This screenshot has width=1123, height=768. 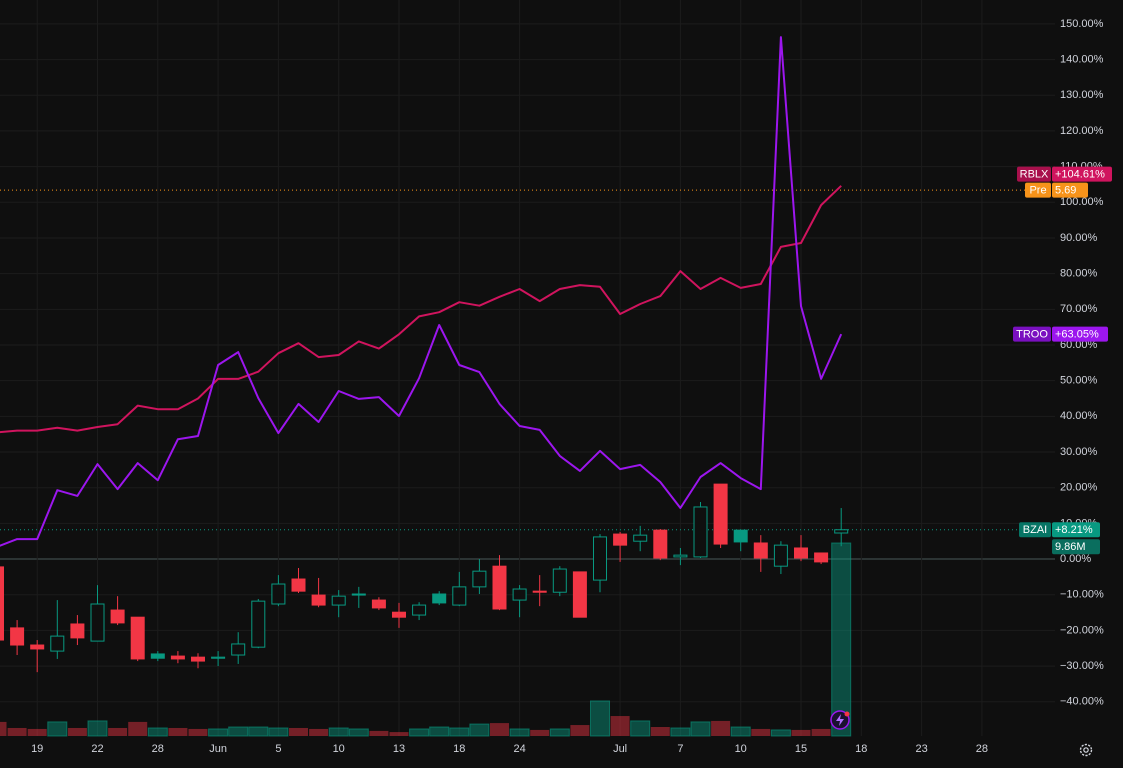 I want to click on badge-name: RBLX, so click(x=1034, y=175).